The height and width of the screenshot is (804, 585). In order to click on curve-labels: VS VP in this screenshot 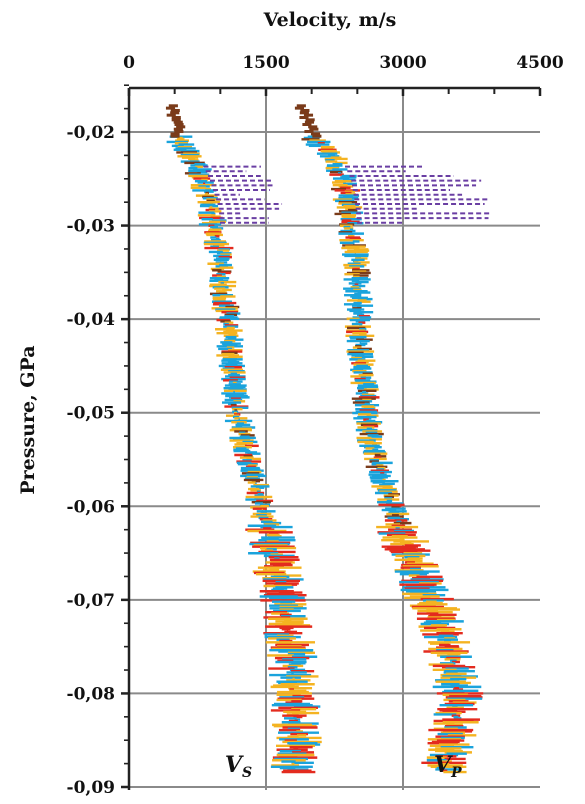, I will do `click(343, 766)`.